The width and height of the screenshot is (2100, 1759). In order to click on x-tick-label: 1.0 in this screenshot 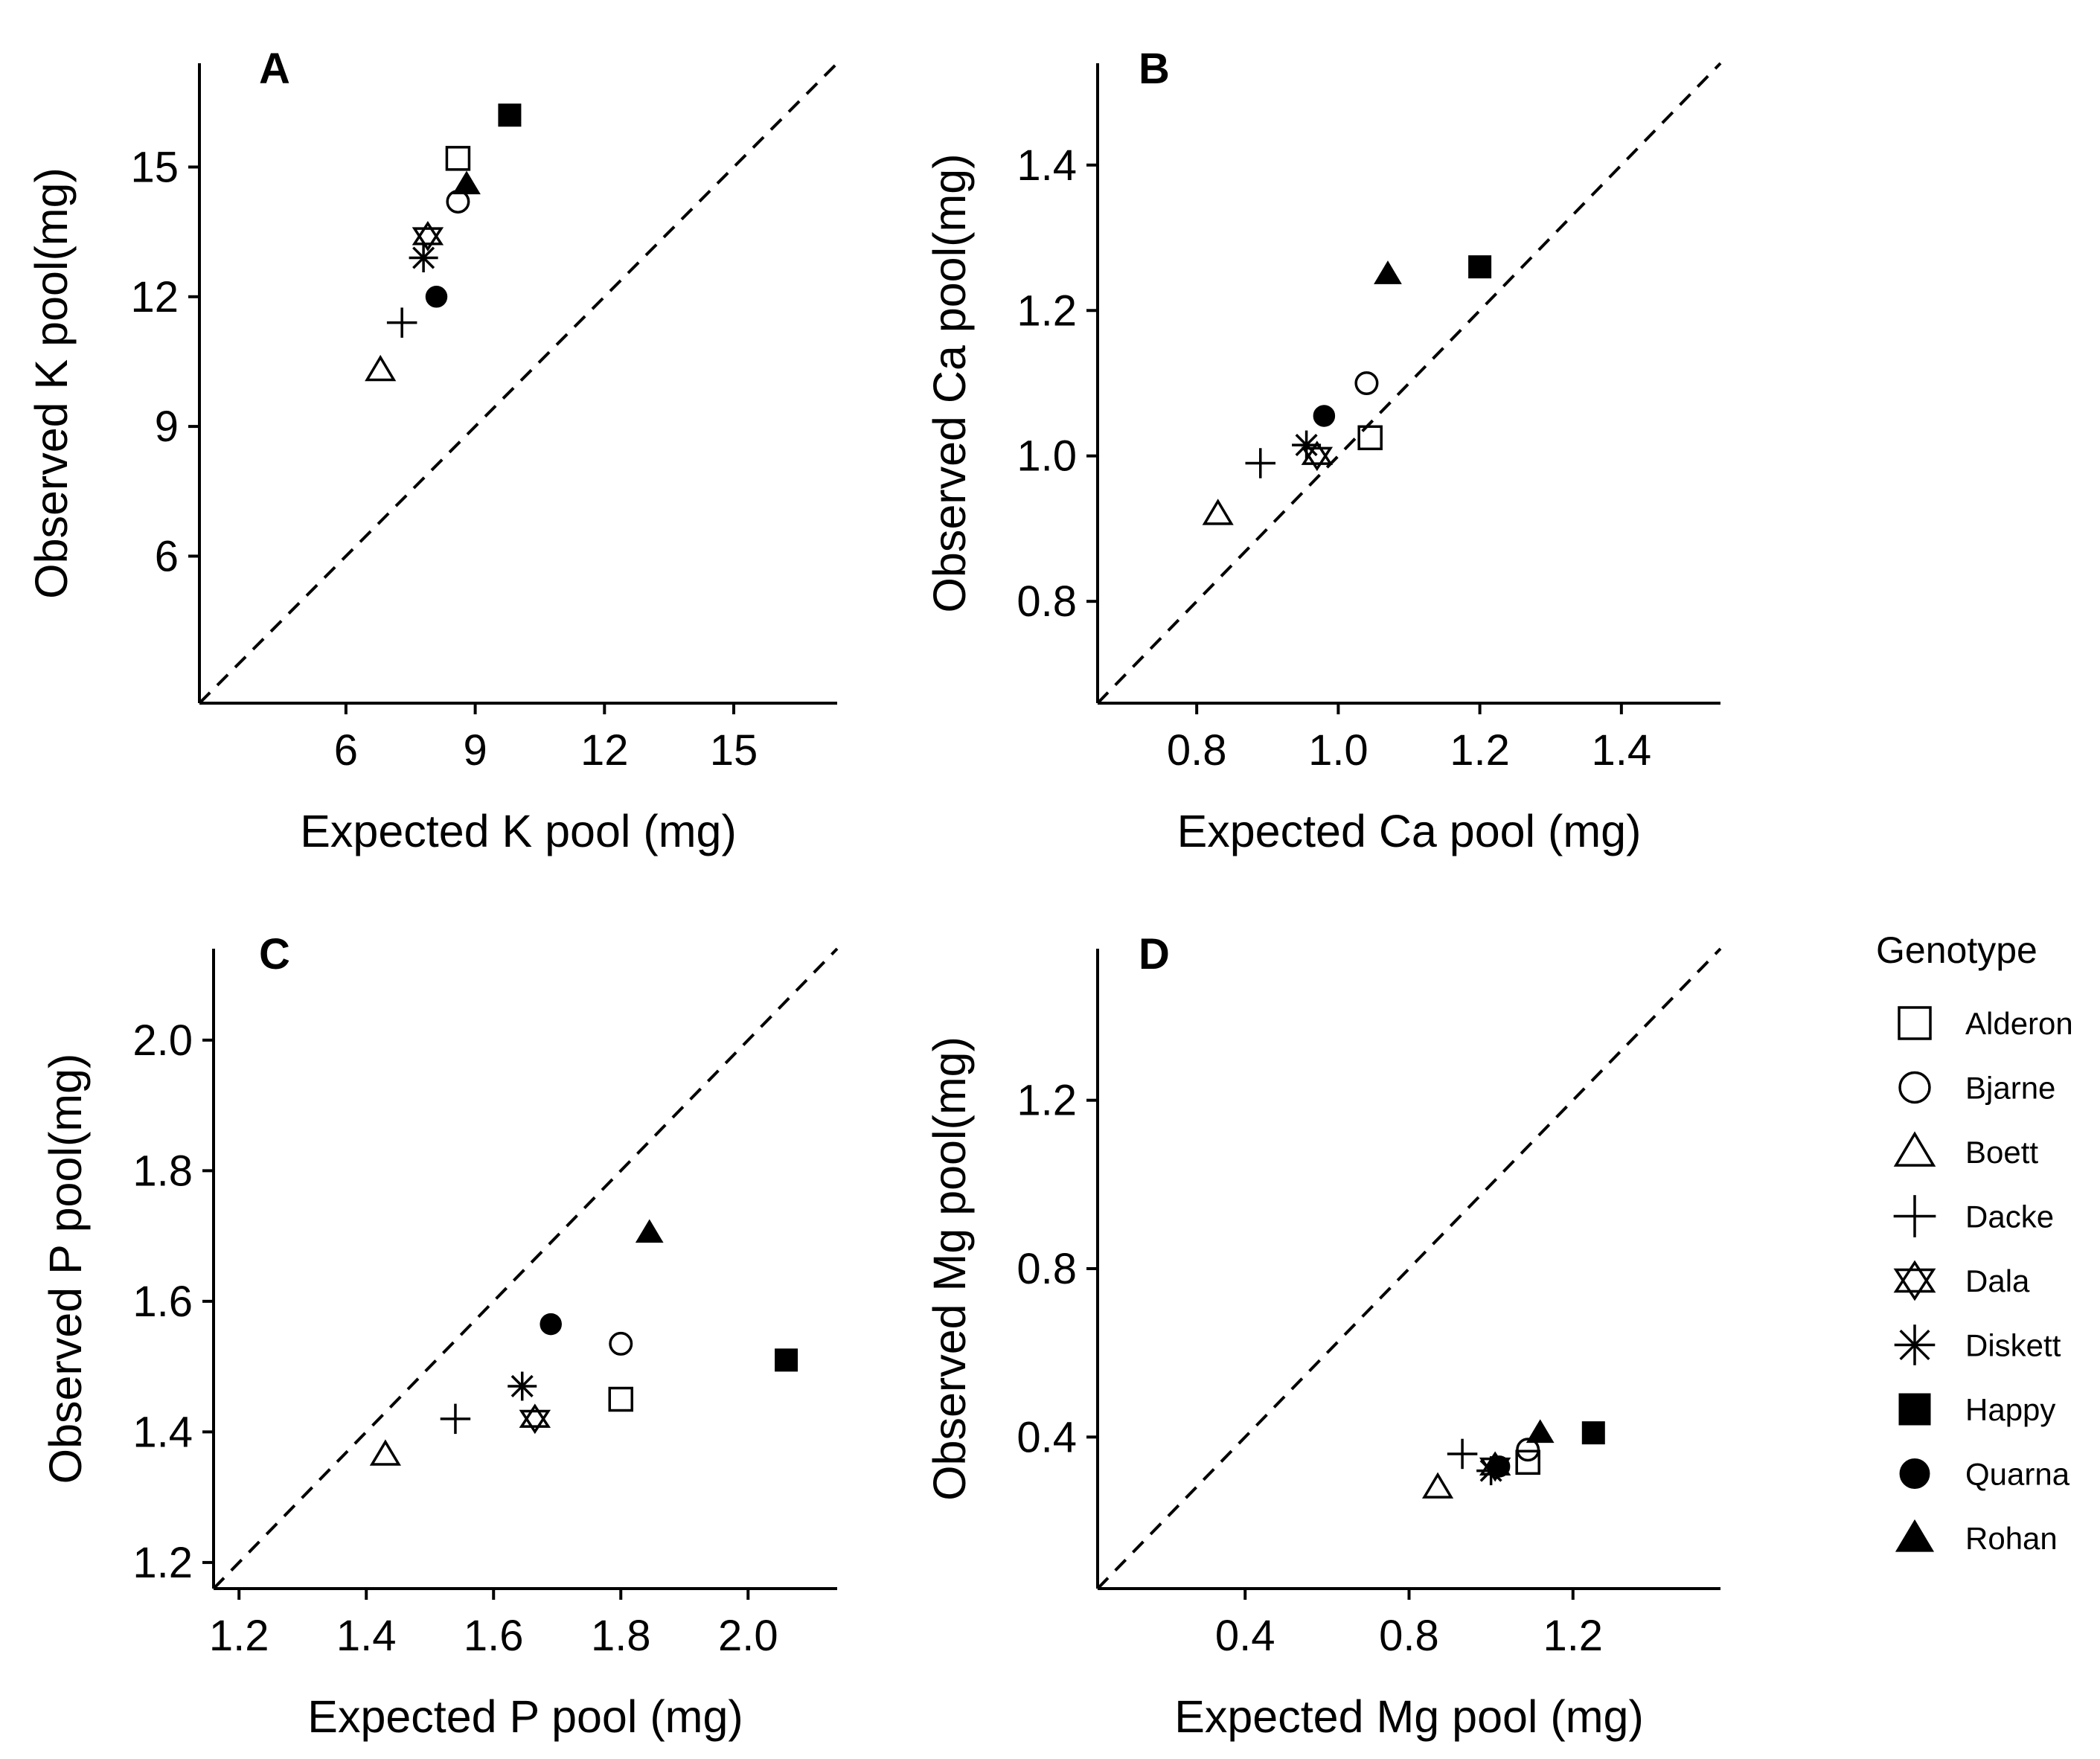, I will do `click(1338, 750)`.